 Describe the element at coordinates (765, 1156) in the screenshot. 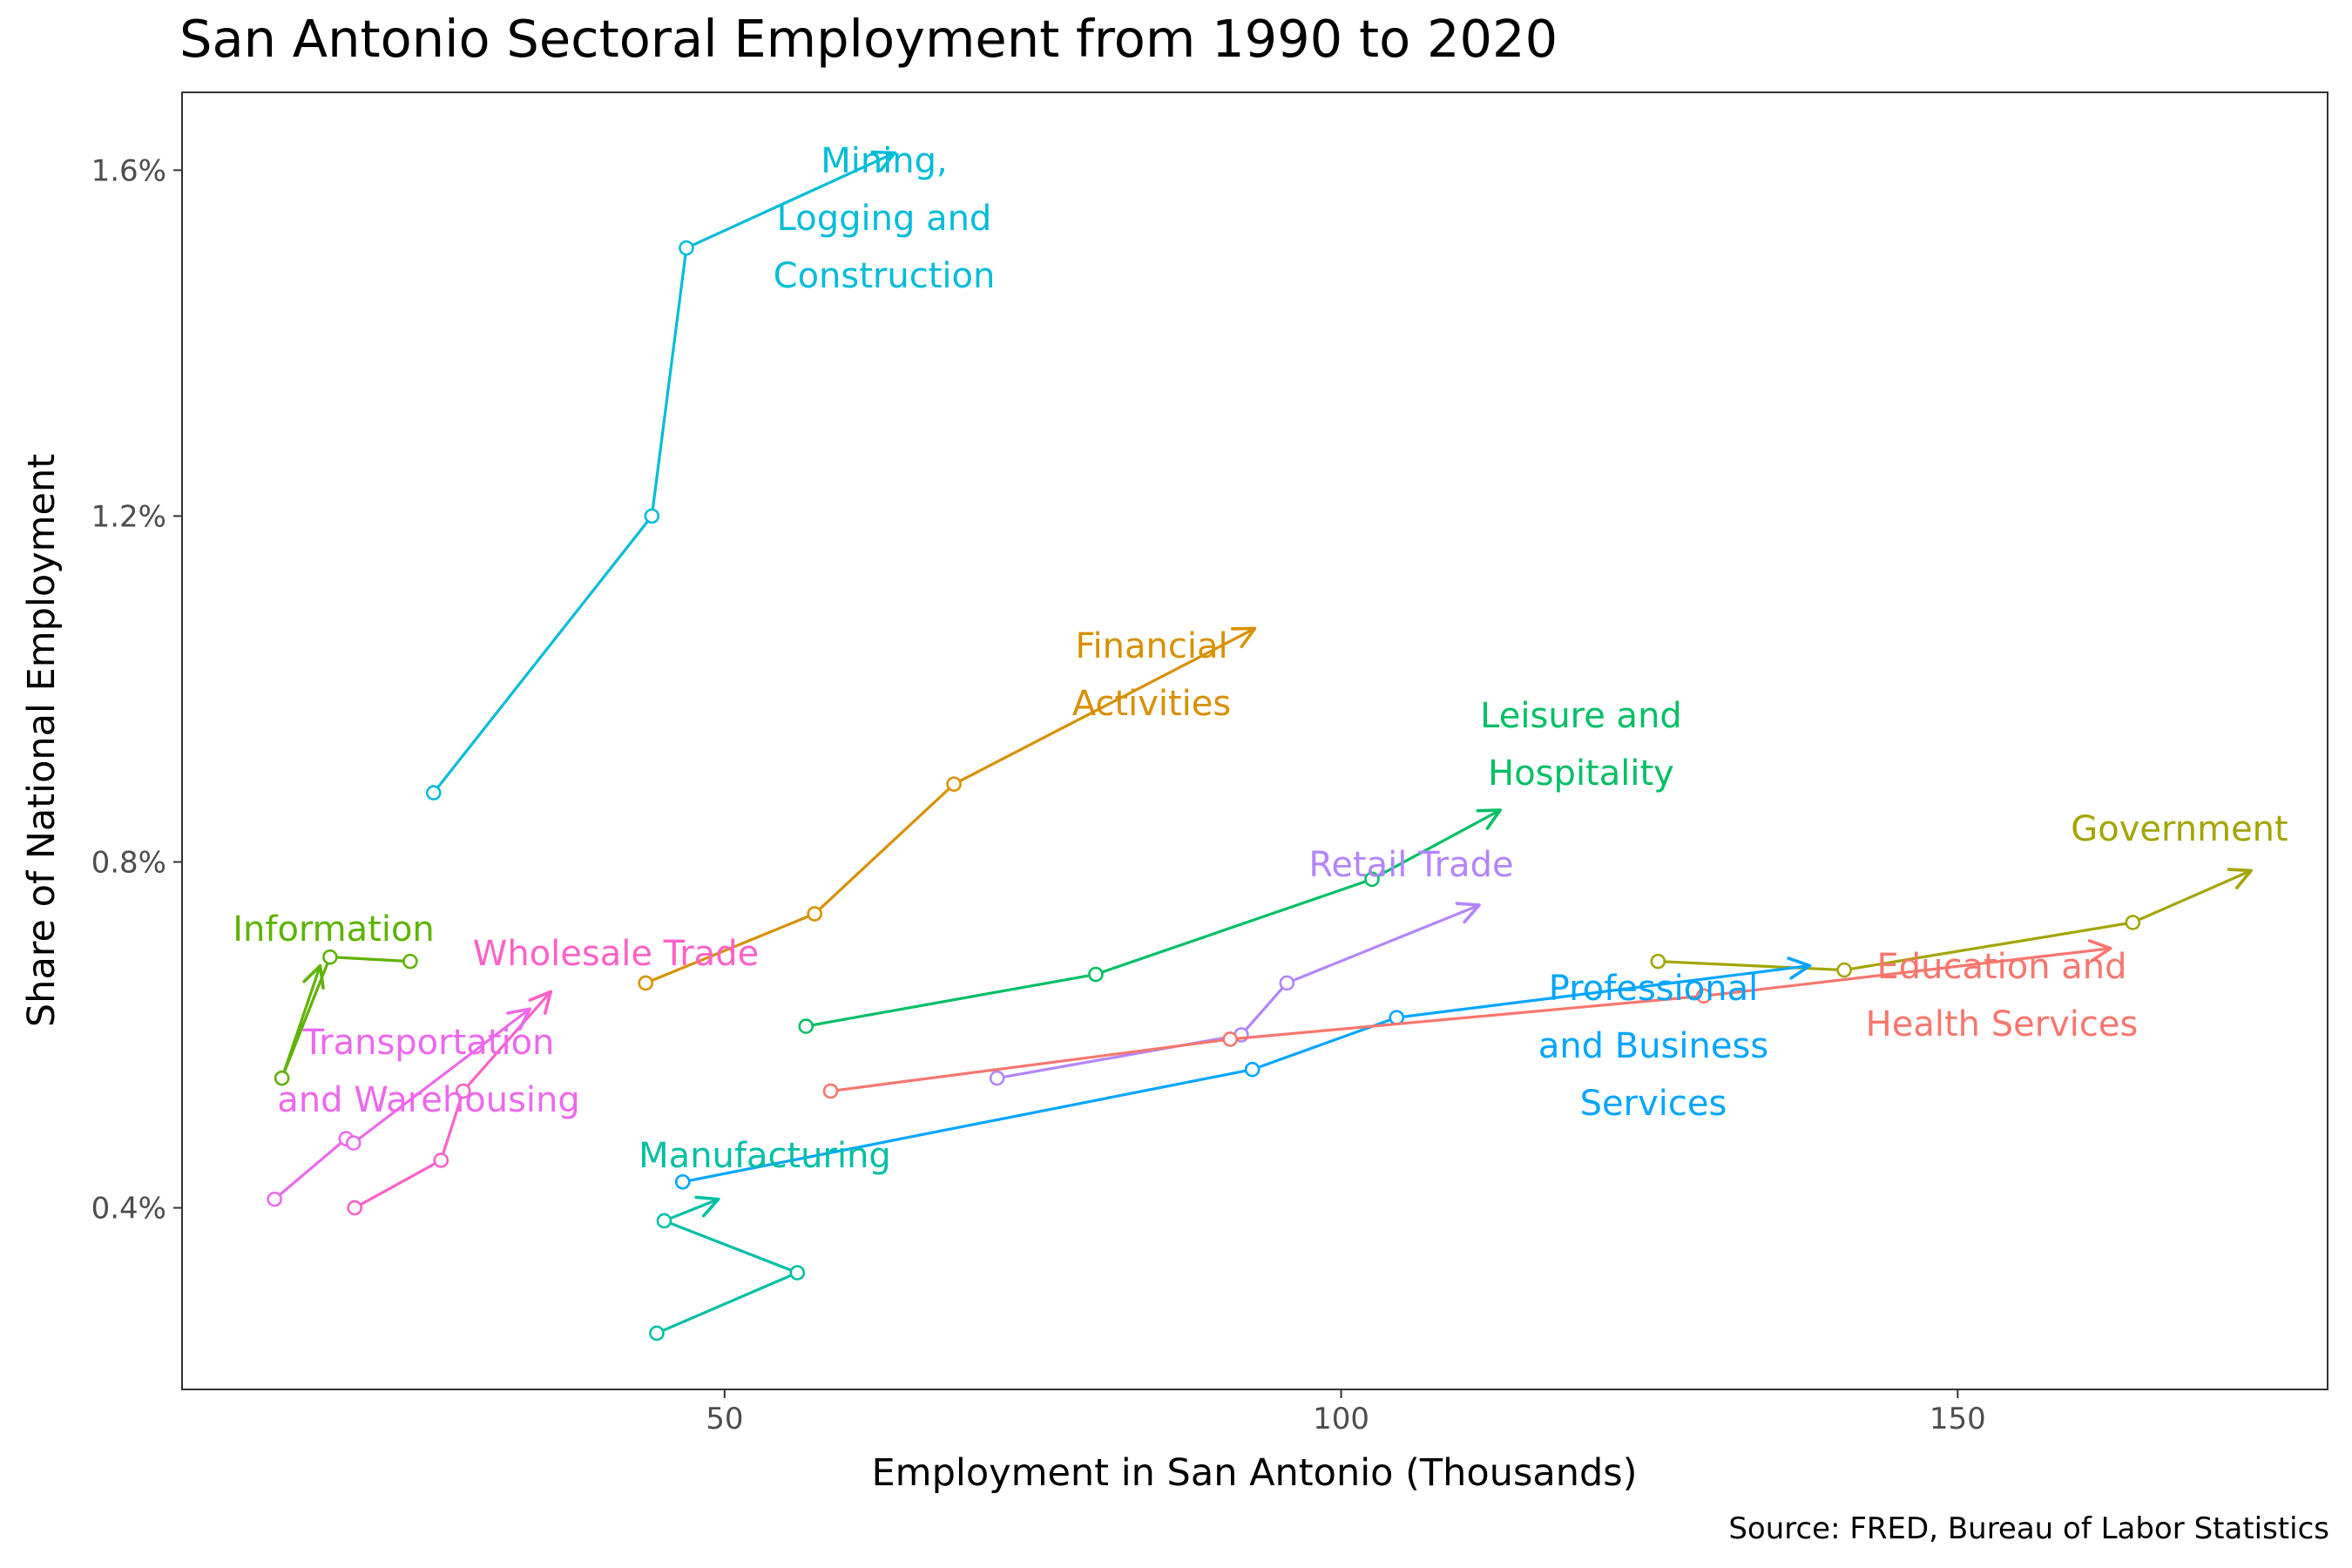

I see `series-label-manufacturing: Manufacturing` at that location.